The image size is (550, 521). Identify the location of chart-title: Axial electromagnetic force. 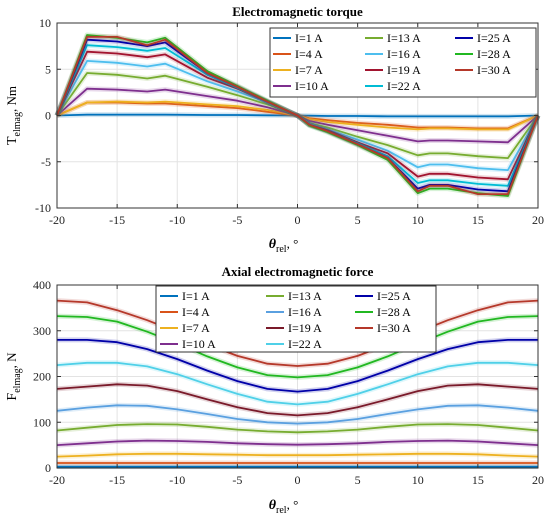
(298, 271).